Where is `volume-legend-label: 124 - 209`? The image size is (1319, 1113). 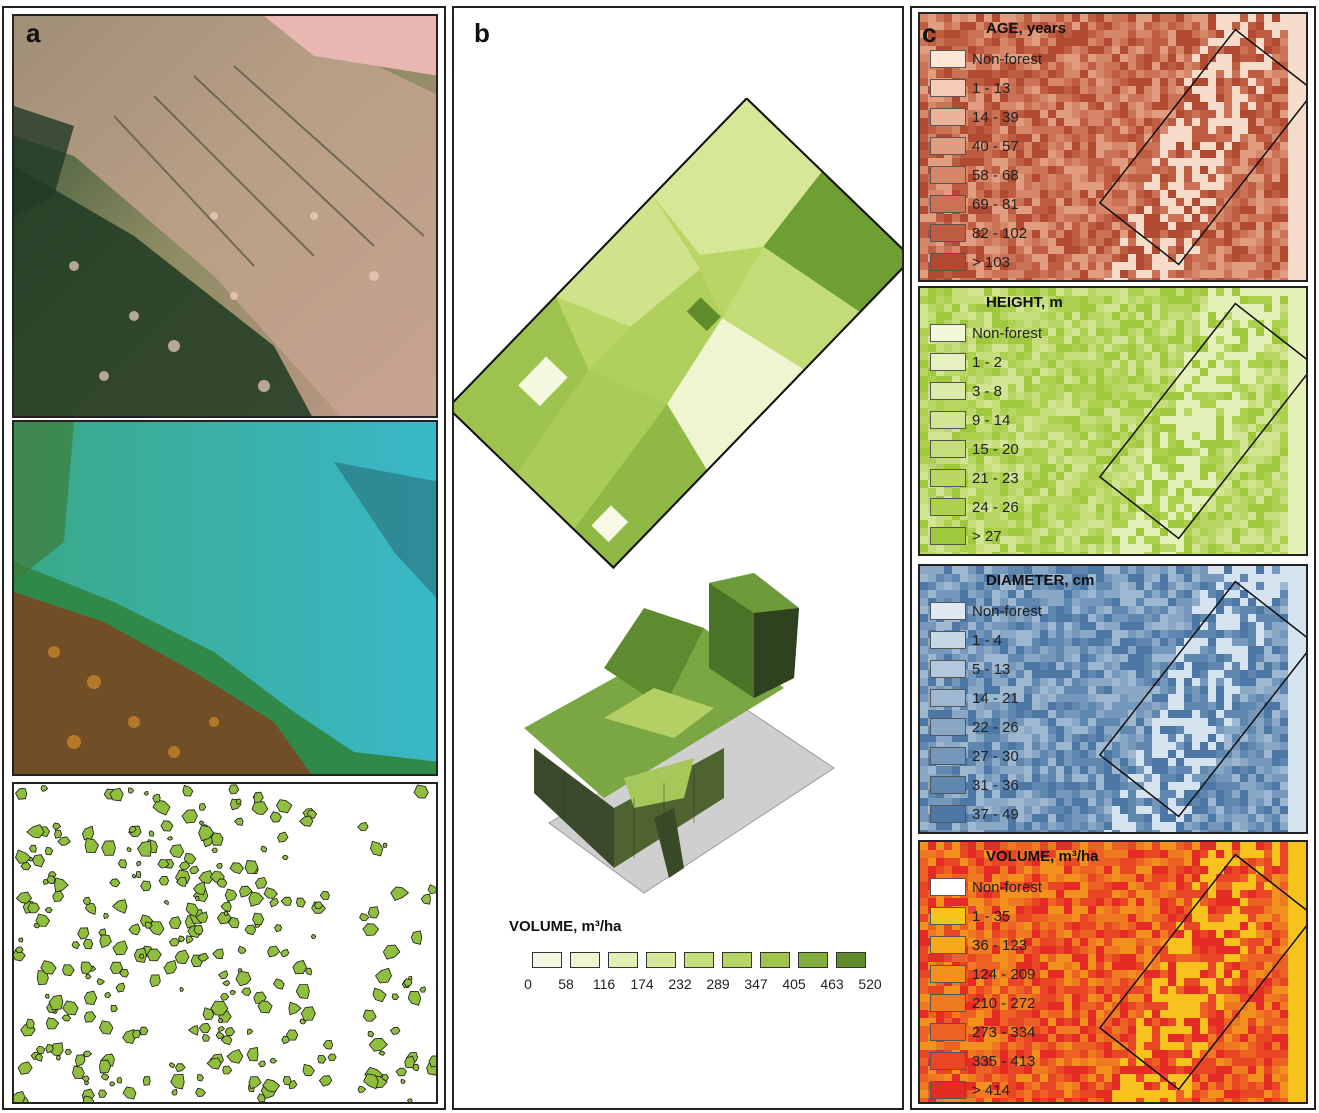
volume-legend-label: 124 - 209 is located at coordinates (1004, 974).